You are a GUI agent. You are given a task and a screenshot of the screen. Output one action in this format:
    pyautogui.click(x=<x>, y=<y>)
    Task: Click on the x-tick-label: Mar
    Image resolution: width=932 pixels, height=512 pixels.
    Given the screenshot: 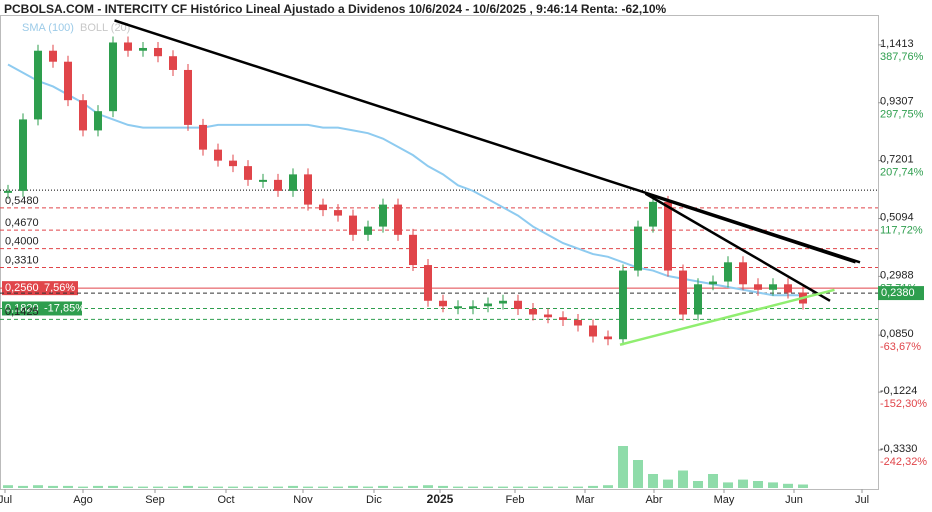 What is the action you would take?
    pyautogui.click(x=585, y=500)
    